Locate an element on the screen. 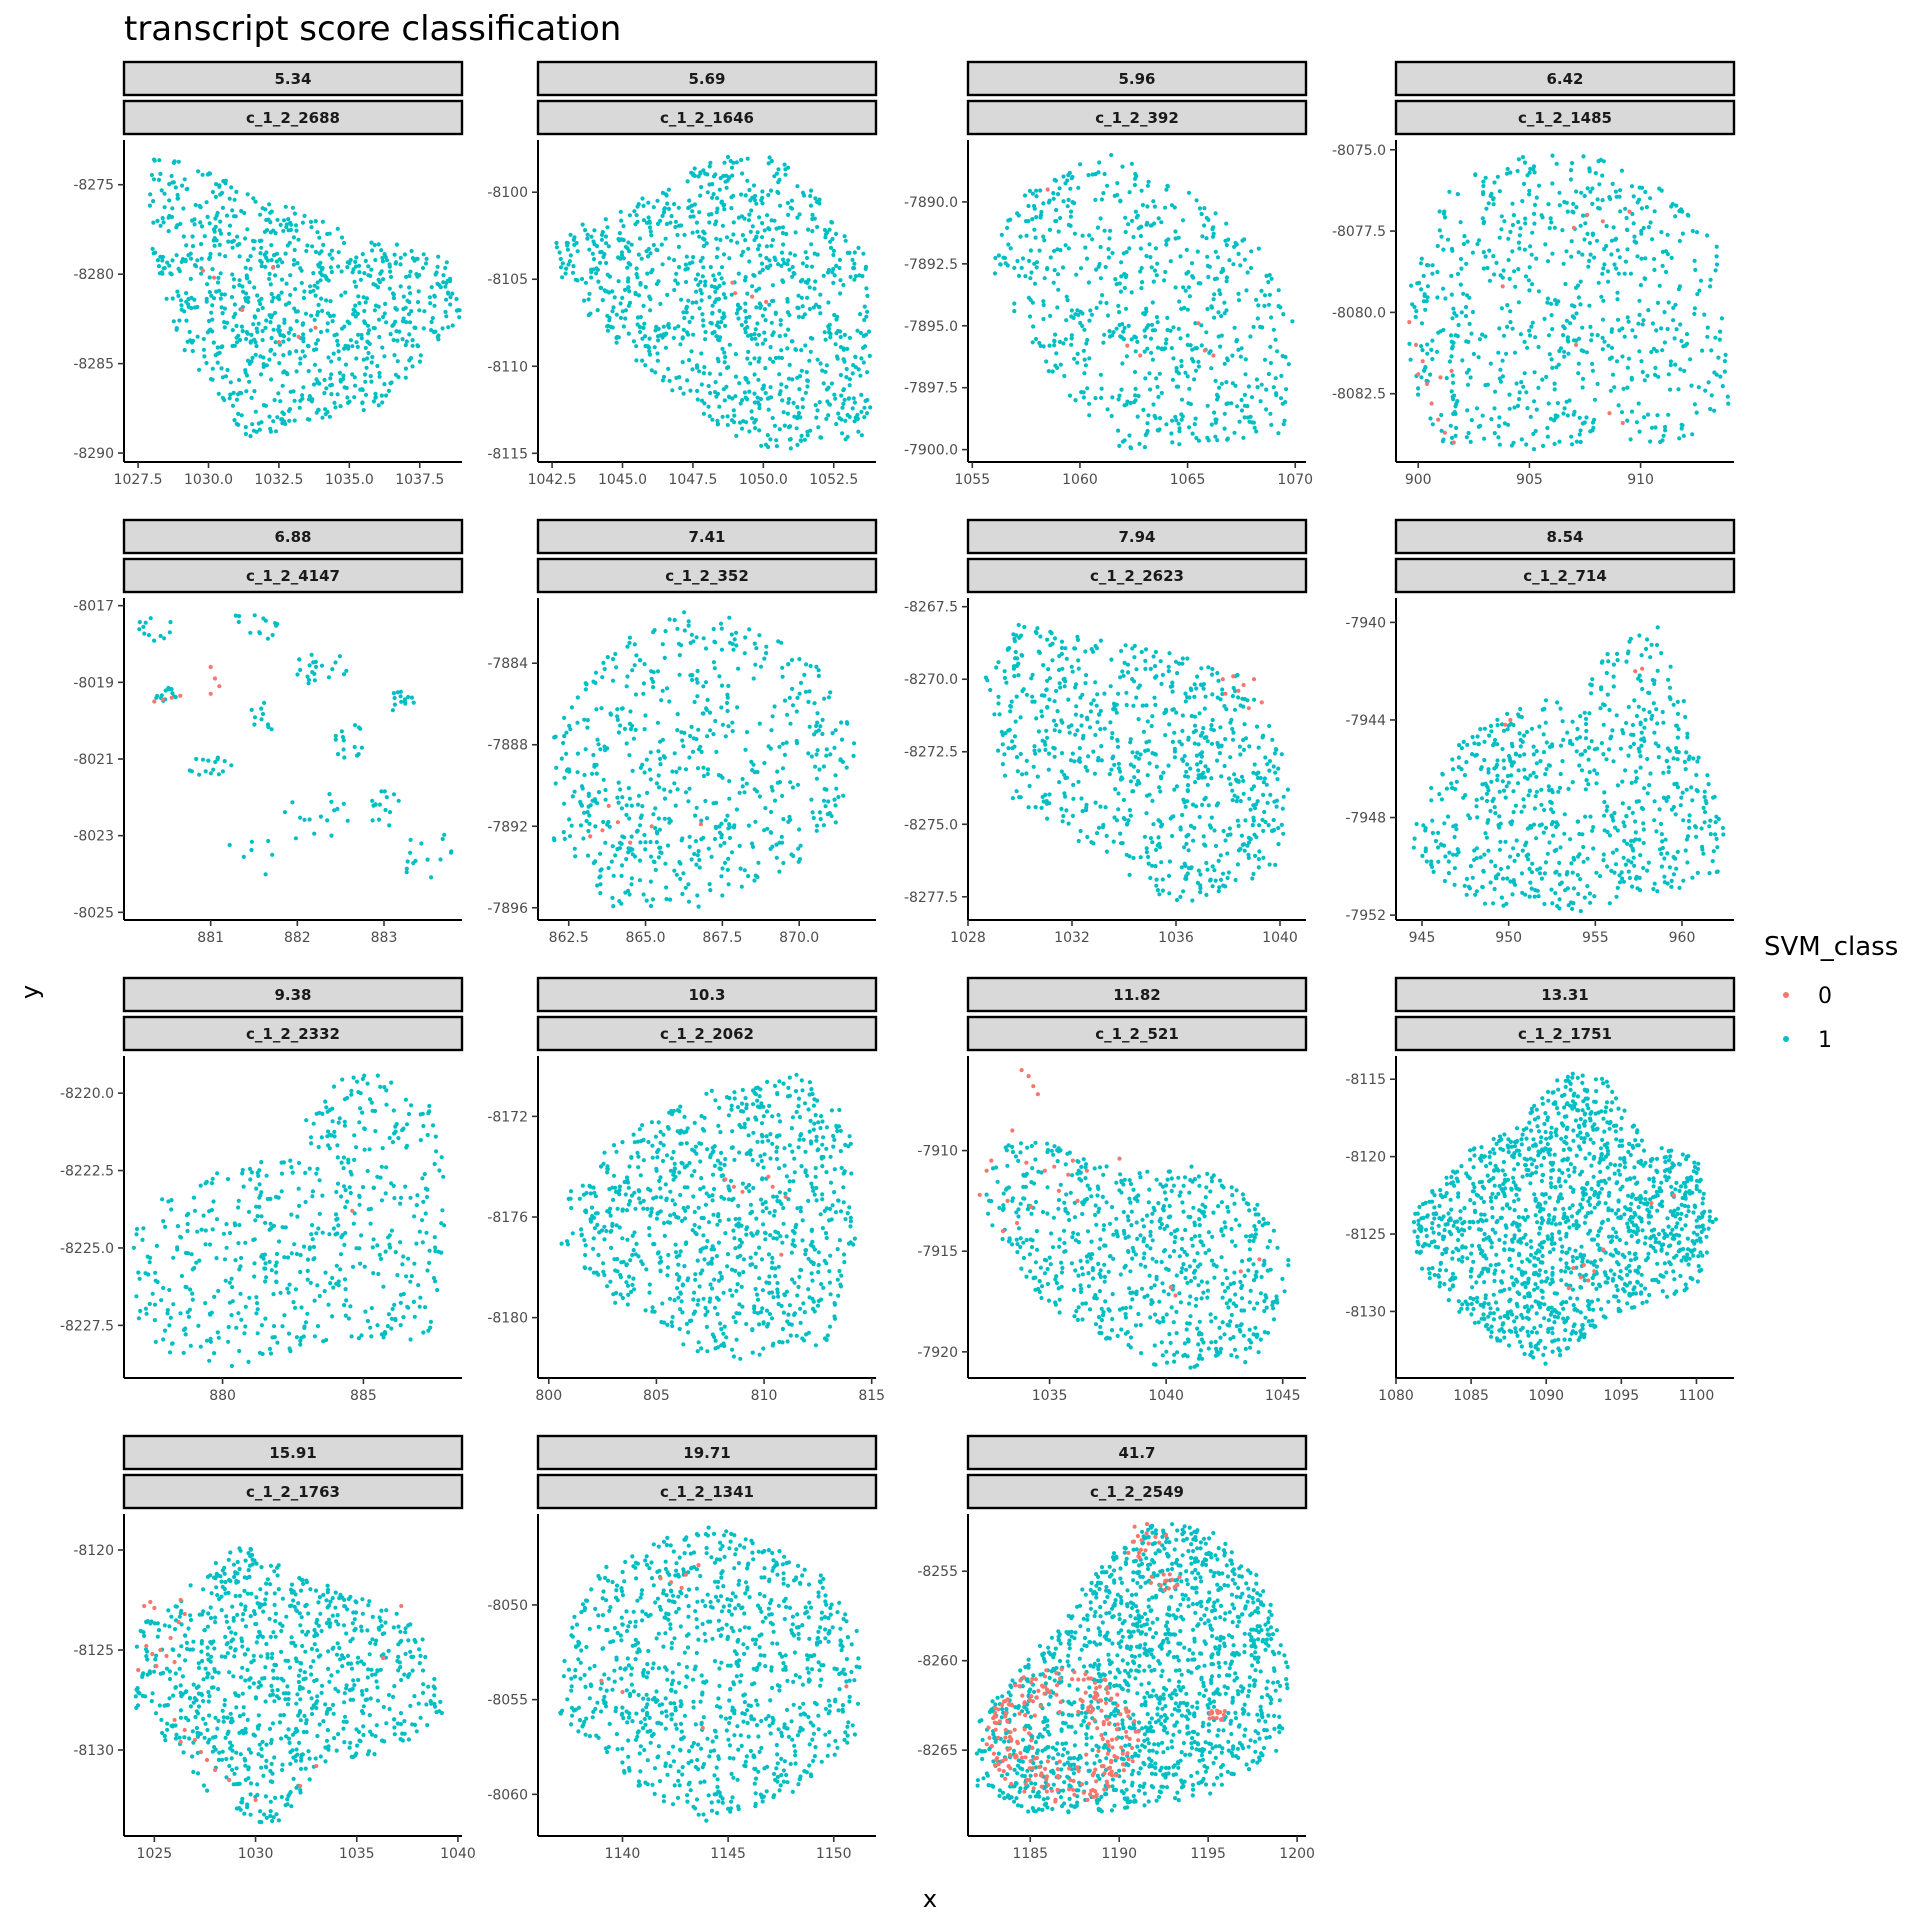 This screenshot has width=1920, height=1920. panel-points is located at coordinates (304, 298).